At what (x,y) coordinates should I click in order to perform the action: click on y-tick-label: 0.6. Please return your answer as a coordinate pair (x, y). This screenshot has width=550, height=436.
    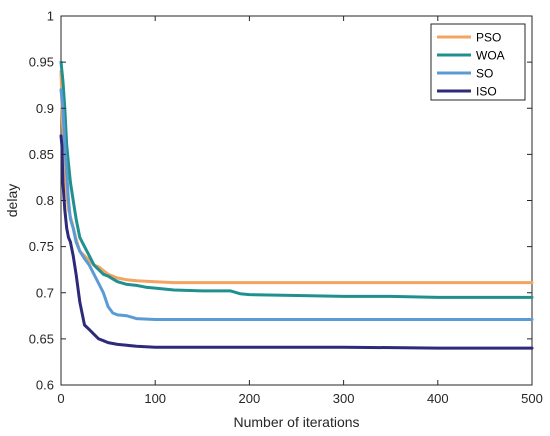
    Looking at the image, I should click on (45, 385).